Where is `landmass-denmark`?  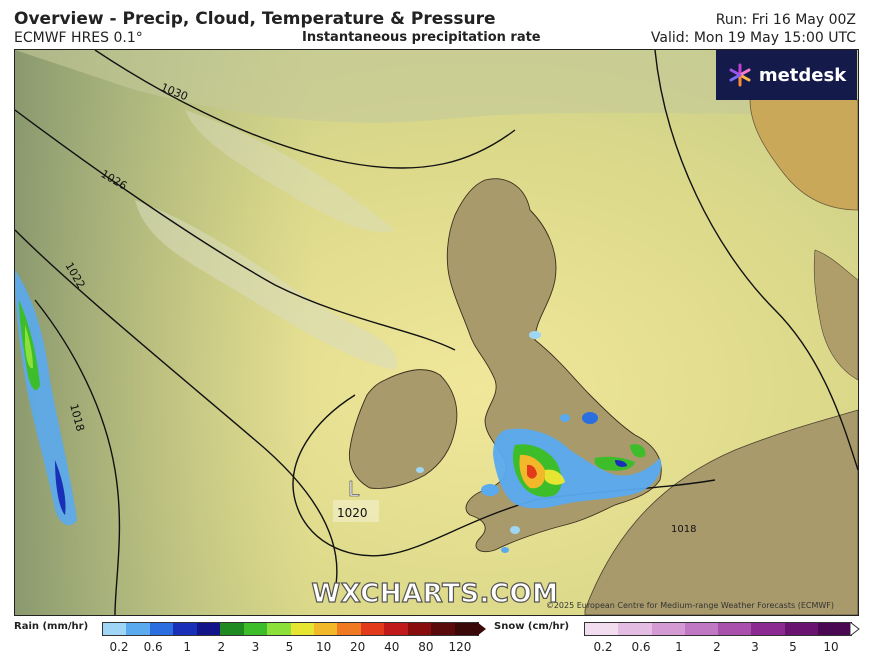
landmass-denmark is located at coordinates (835, 315).